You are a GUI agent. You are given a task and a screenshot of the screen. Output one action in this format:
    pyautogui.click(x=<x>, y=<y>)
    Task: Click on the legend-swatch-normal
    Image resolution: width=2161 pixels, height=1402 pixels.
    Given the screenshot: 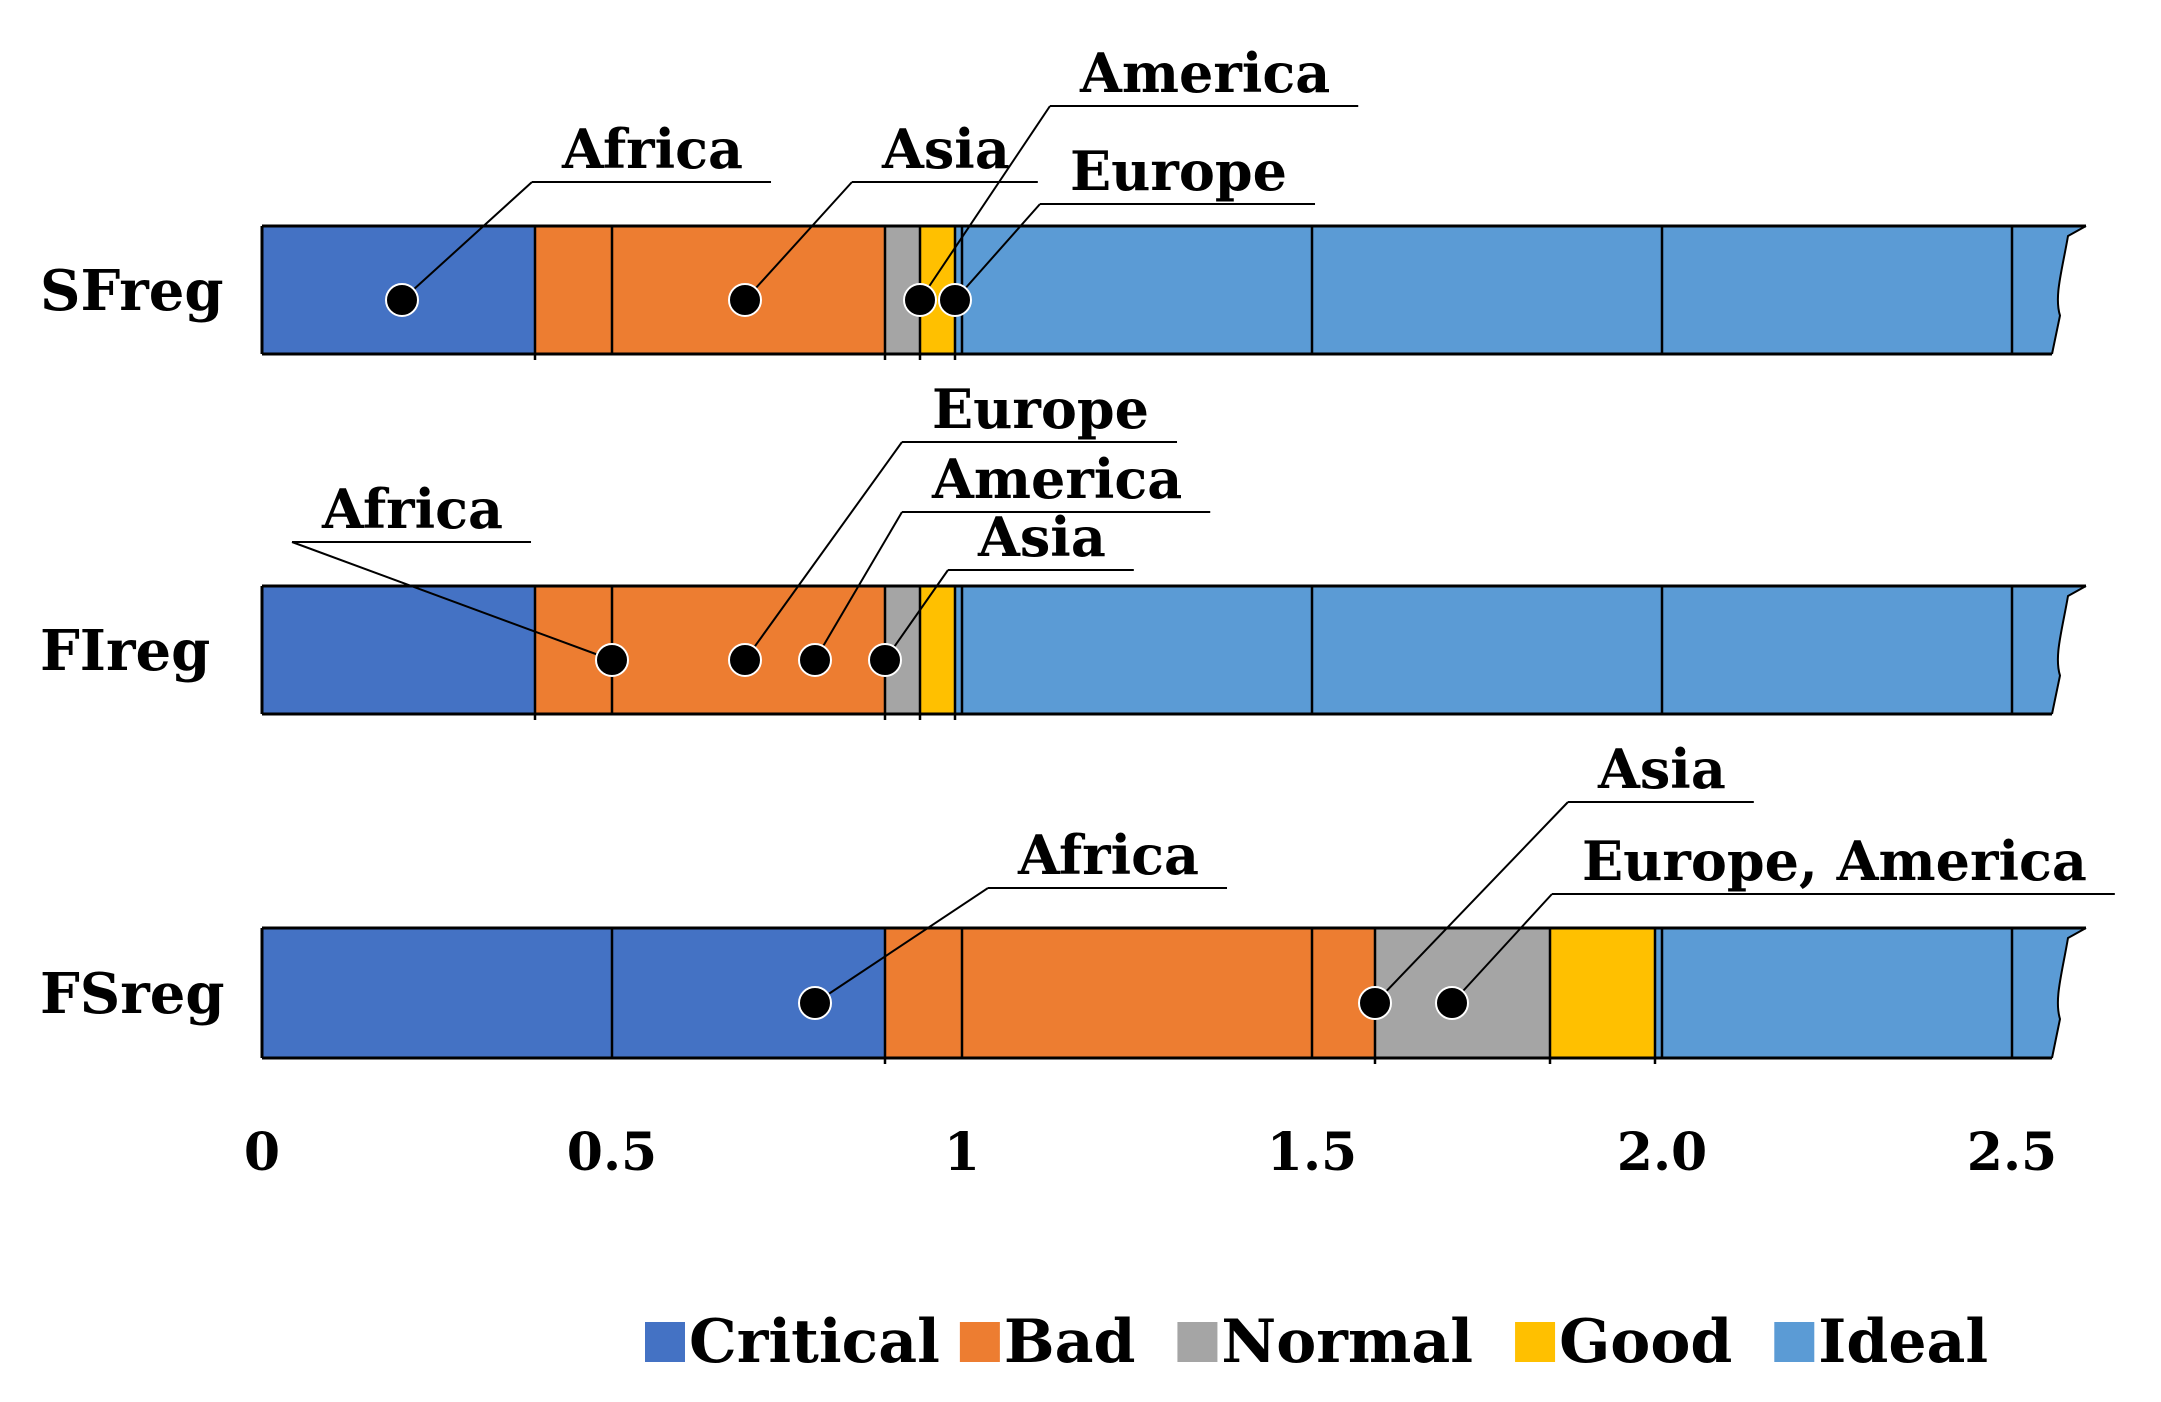 What is the action you would take?
    pyautogui.click(x=1197, y=1342)
    